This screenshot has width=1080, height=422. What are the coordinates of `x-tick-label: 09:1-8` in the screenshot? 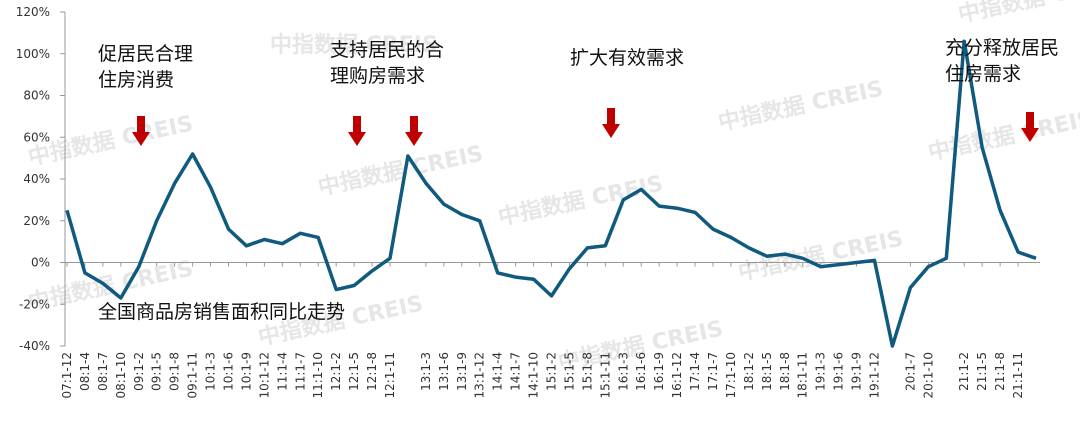 It's located at (175, 371).